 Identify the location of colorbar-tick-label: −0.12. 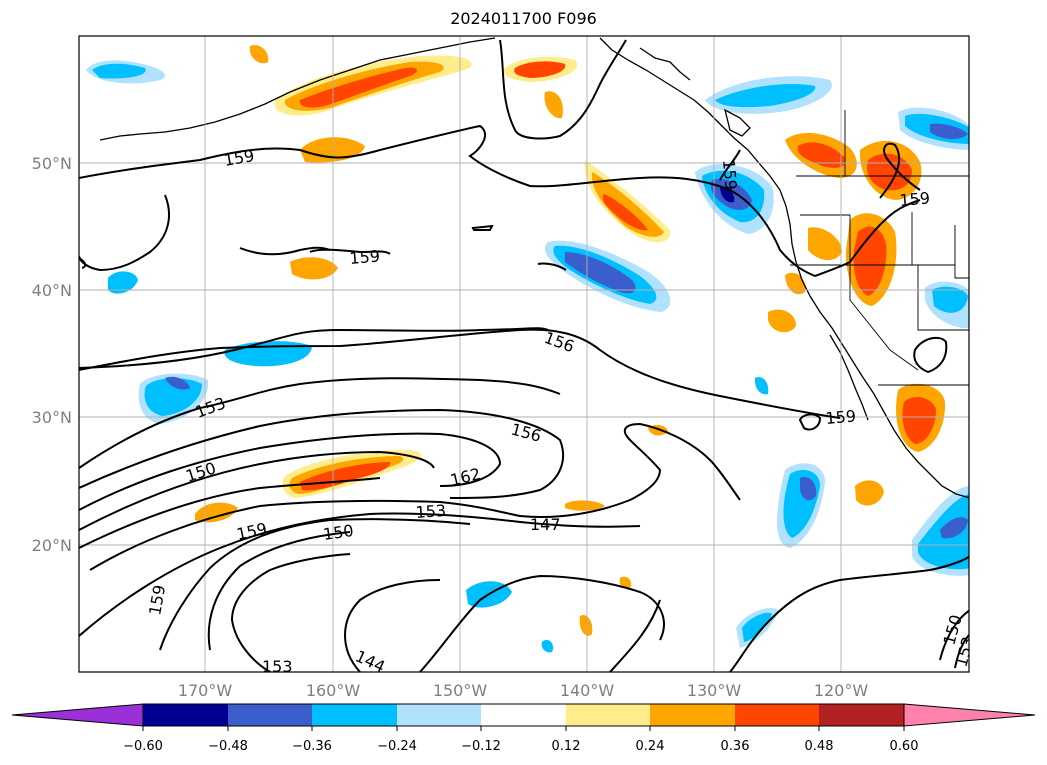
(481, 746).